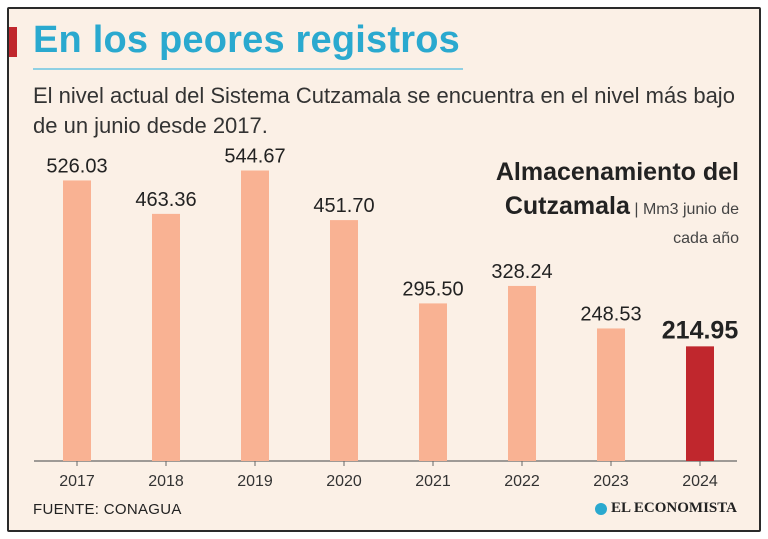 The width and height of the screenshot is (768, 539). I want to click on chart-unit-line1: | Mm3 junio de, so click(686, 209).